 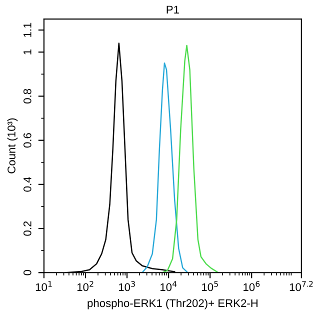 I want to click on x-axis-title: phospho-ERK1 (Thr202)+ ERK2-H, so click(x=173, y=304).